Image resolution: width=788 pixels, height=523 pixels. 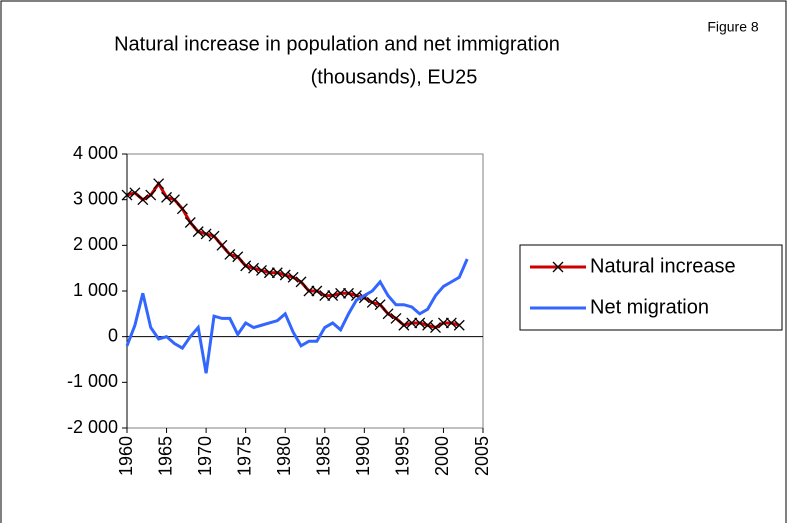 What do you see at coordinates (363, 456) in the screenshot?
I see `x-tick-label: 1990` at bounding box center [363, 456].